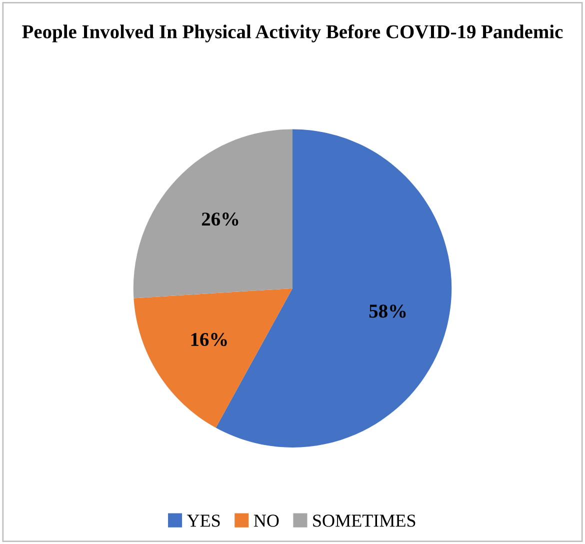  I want to click on data-label: 26%, so click(220, 219).